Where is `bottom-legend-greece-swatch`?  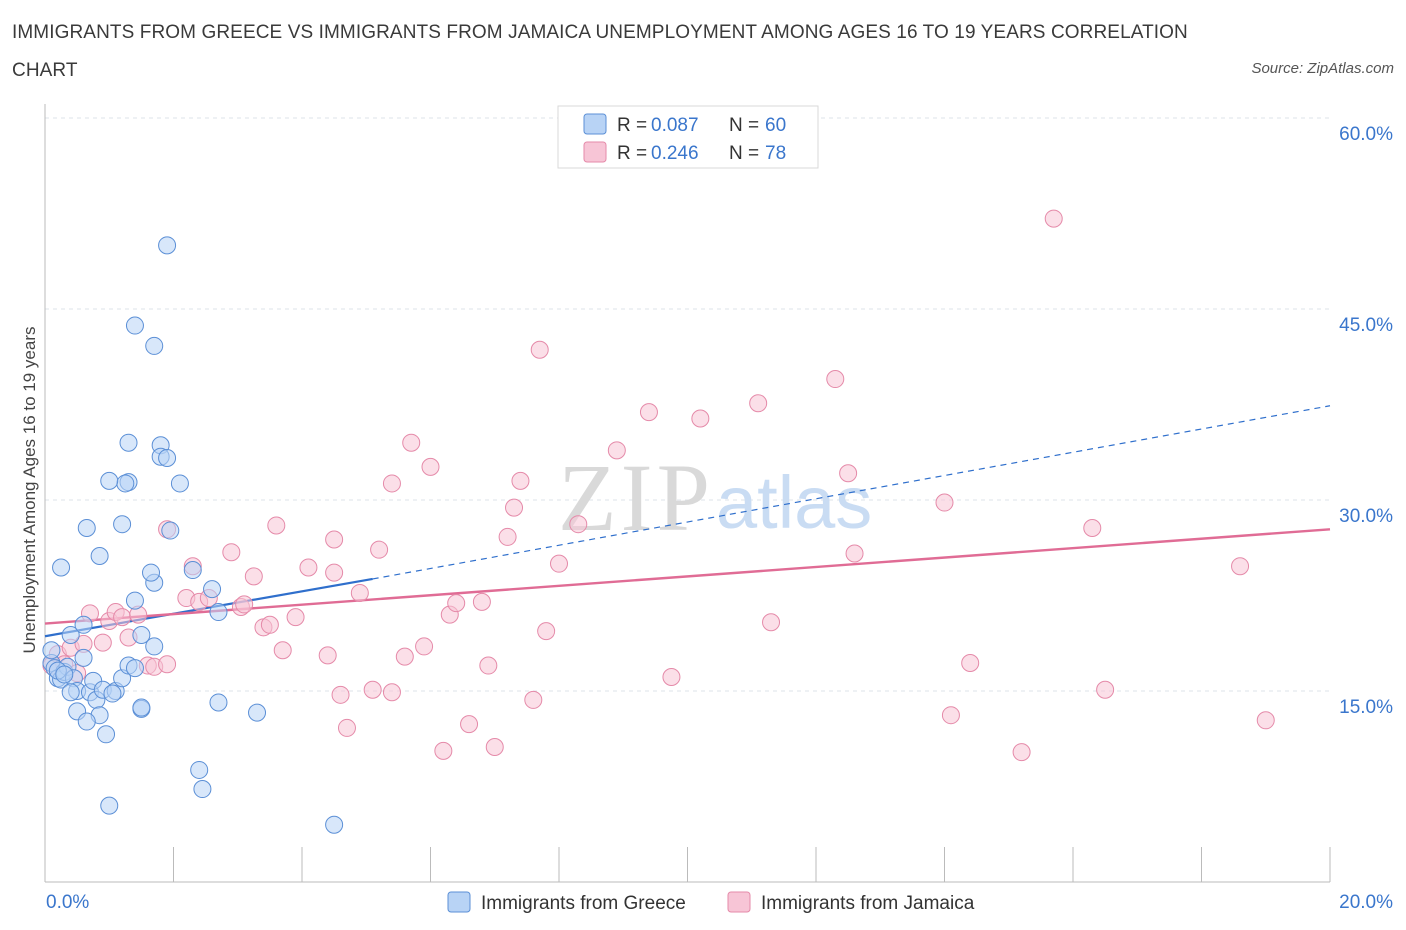
bottom-legend-greece-swatch is located at coordinates (459, 902).